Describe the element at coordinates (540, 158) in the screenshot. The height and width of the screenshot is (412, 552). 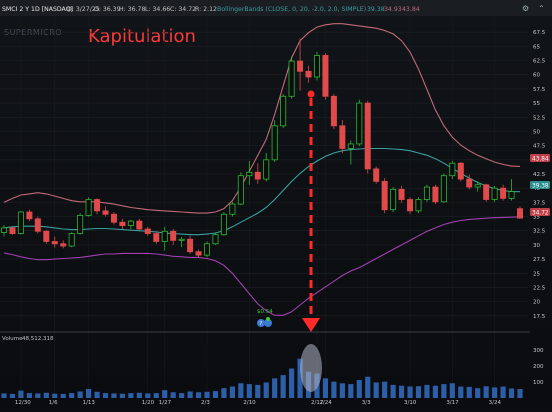
I see `price-badge-upper: 43.84` at that location.